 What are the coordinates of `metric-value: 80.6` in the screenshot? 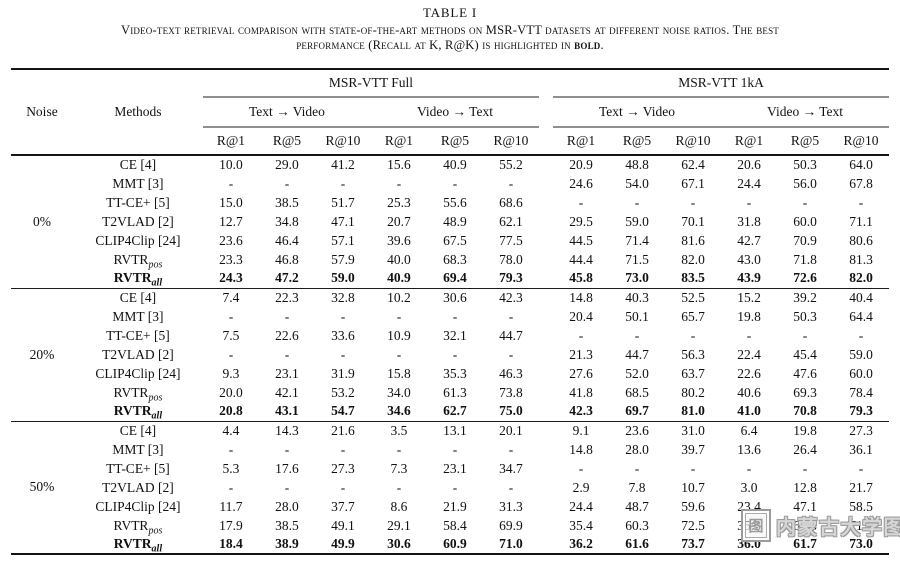 It's located at (861, 240).